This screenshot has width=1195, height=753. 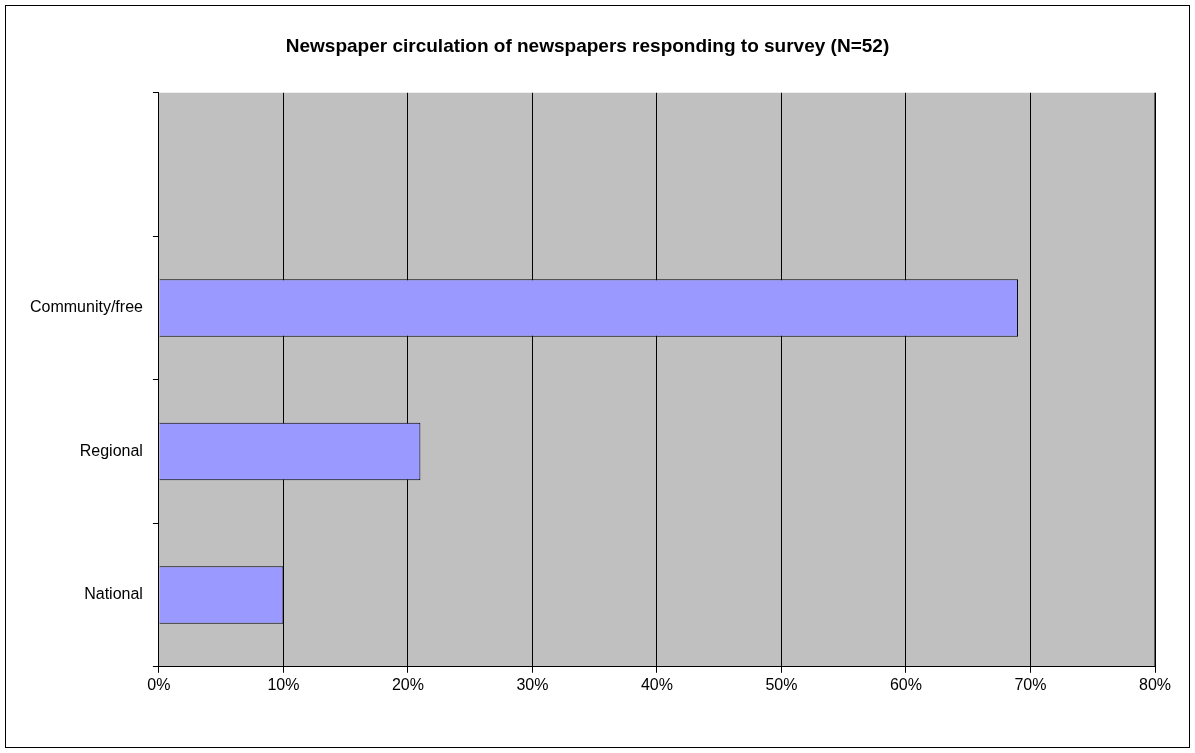 What do you see at coordinates (1155, 684) in the screenshot?
I see `x-tick-label: 80%` at bounding box center [1155, 684].